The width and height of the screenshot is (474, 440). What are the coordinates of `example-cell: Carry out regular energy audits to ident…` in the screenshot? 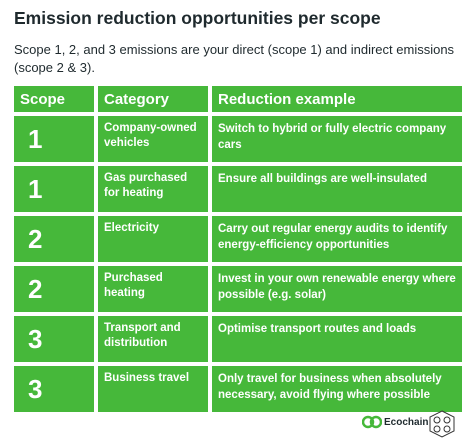 It's located at (337, 239).